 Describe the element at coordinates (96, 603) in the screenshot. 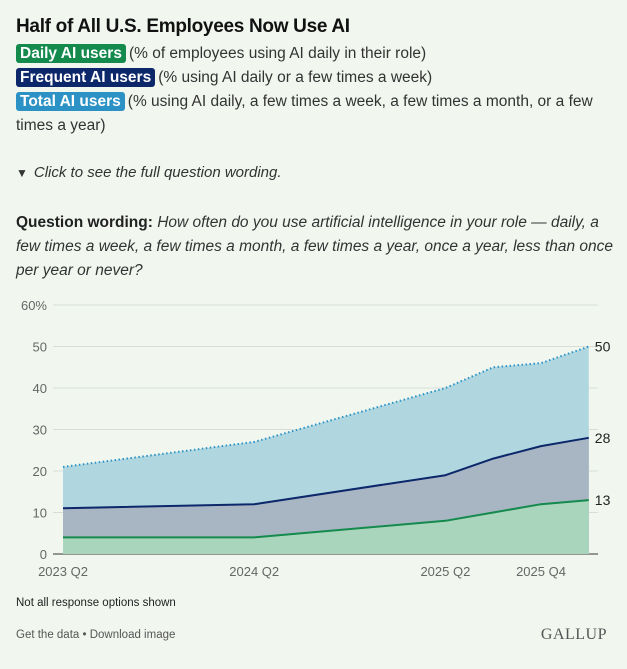

I see `footnote: Not all response options shown` at that location.